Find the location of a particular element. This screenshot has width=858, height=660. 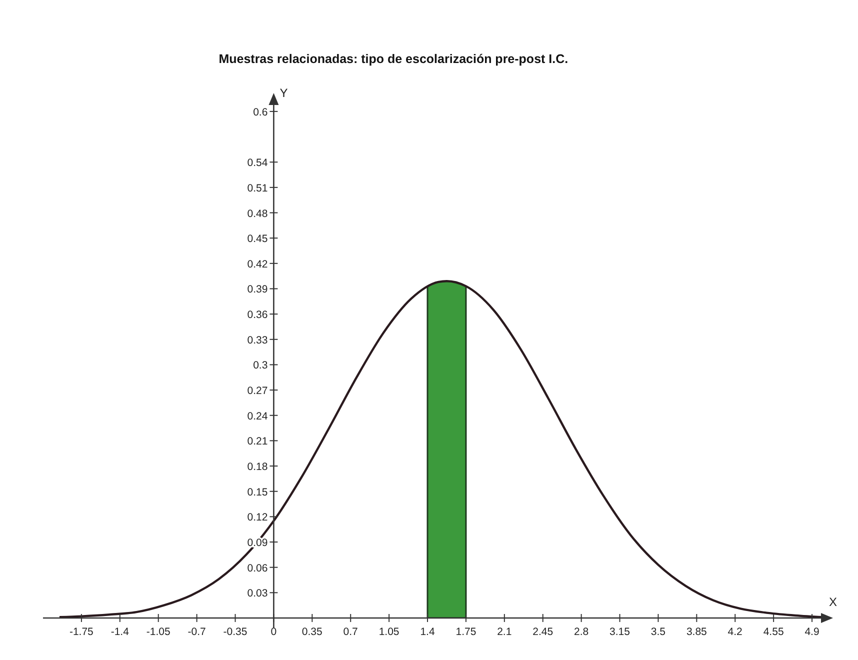

x-tick-label: 3.85 is located at coordinates (697, 632).